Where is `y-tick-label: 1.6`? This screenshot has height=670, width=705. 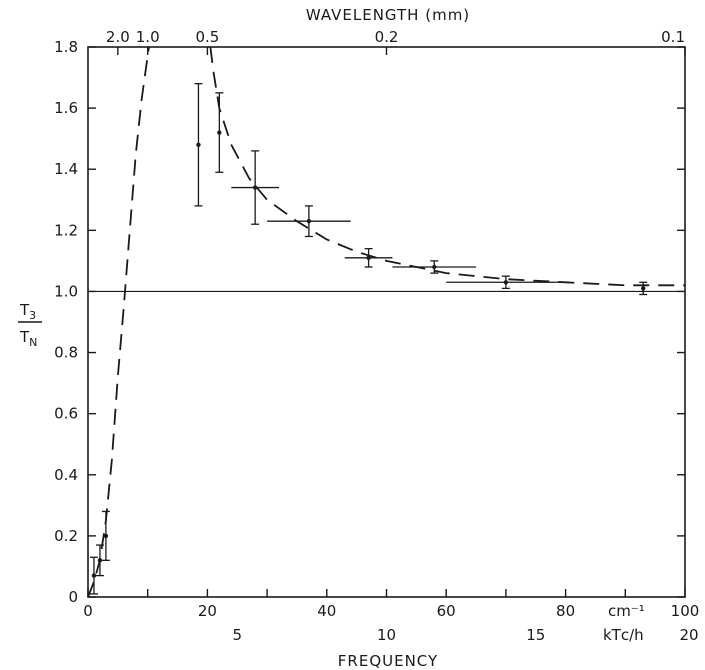
y-tick-label: 1.6 is located at coordinates (66, 108).